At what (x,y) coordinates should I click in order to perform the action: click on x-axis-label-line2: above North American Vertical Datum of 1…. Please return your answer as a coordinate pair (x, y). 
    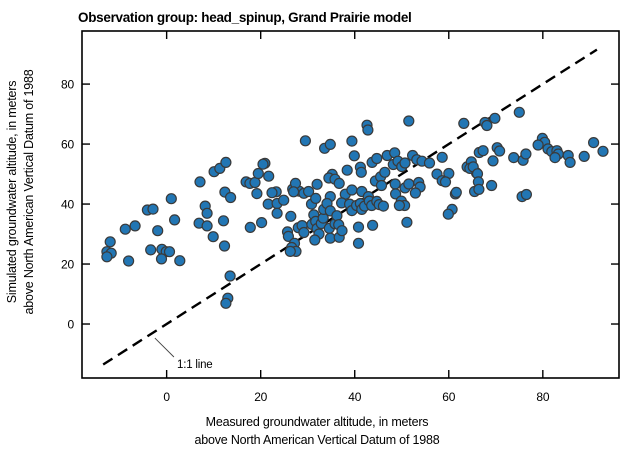
    Looking at the image, I should click on (316, 440).